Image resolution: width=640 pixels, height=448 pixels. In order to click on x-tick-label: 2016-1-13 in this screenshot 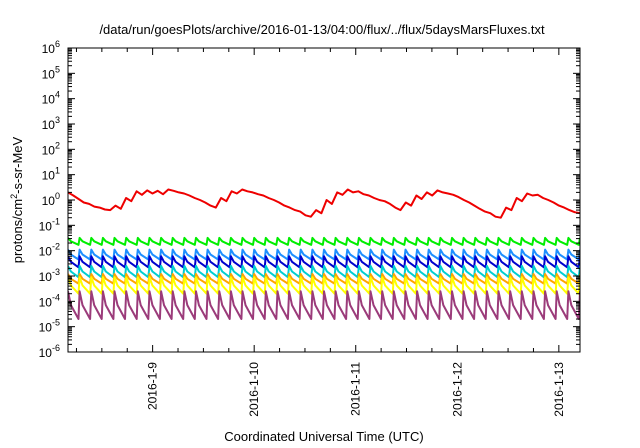, I will do `click(559, 389)`.